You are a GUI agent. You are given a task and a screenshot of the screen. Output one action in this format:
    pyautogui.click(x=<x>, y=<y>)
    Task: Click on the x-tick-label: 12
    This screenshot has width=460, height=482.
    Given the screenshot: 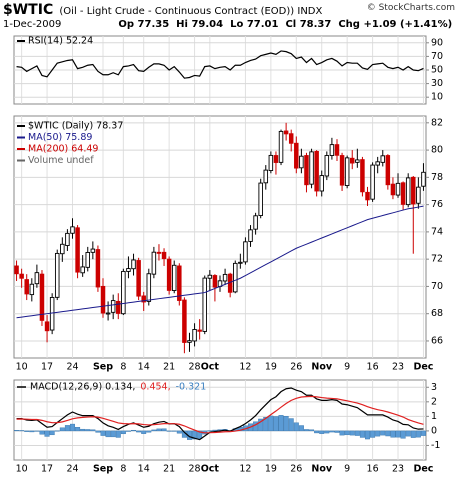 What is the action you would take?
    pyautogui.click(x=245, y=367)
    